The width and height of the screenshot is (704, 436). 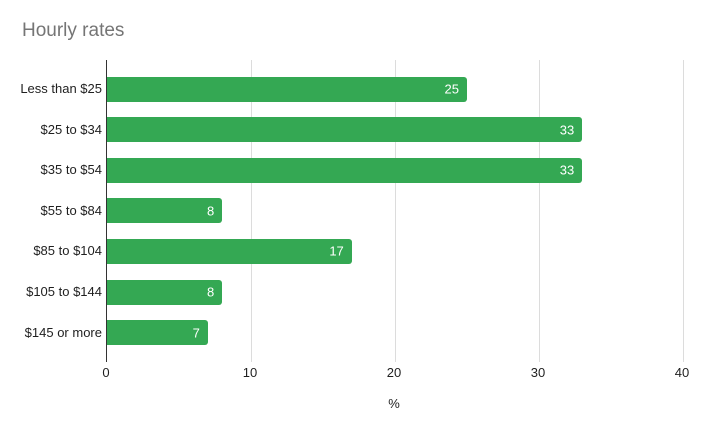 What do you see at coordinates (229, 251) in the screenshot?
I see `bar-4: 17` at bounding box center [229, 251].